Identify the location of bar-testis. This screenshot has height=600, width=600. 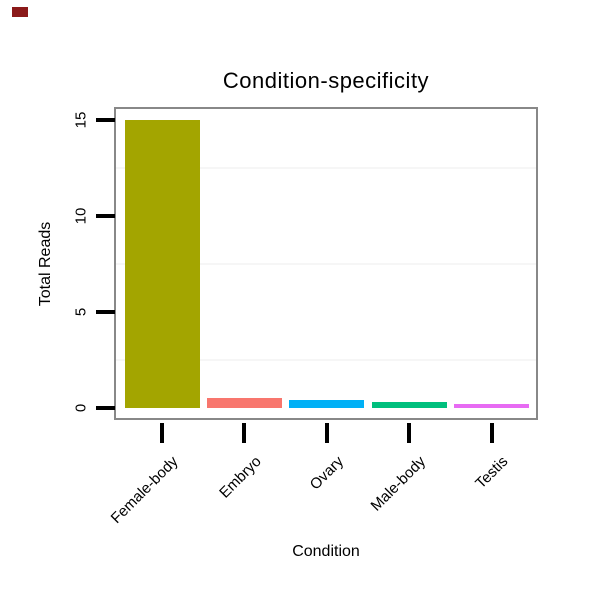
(492, 406).